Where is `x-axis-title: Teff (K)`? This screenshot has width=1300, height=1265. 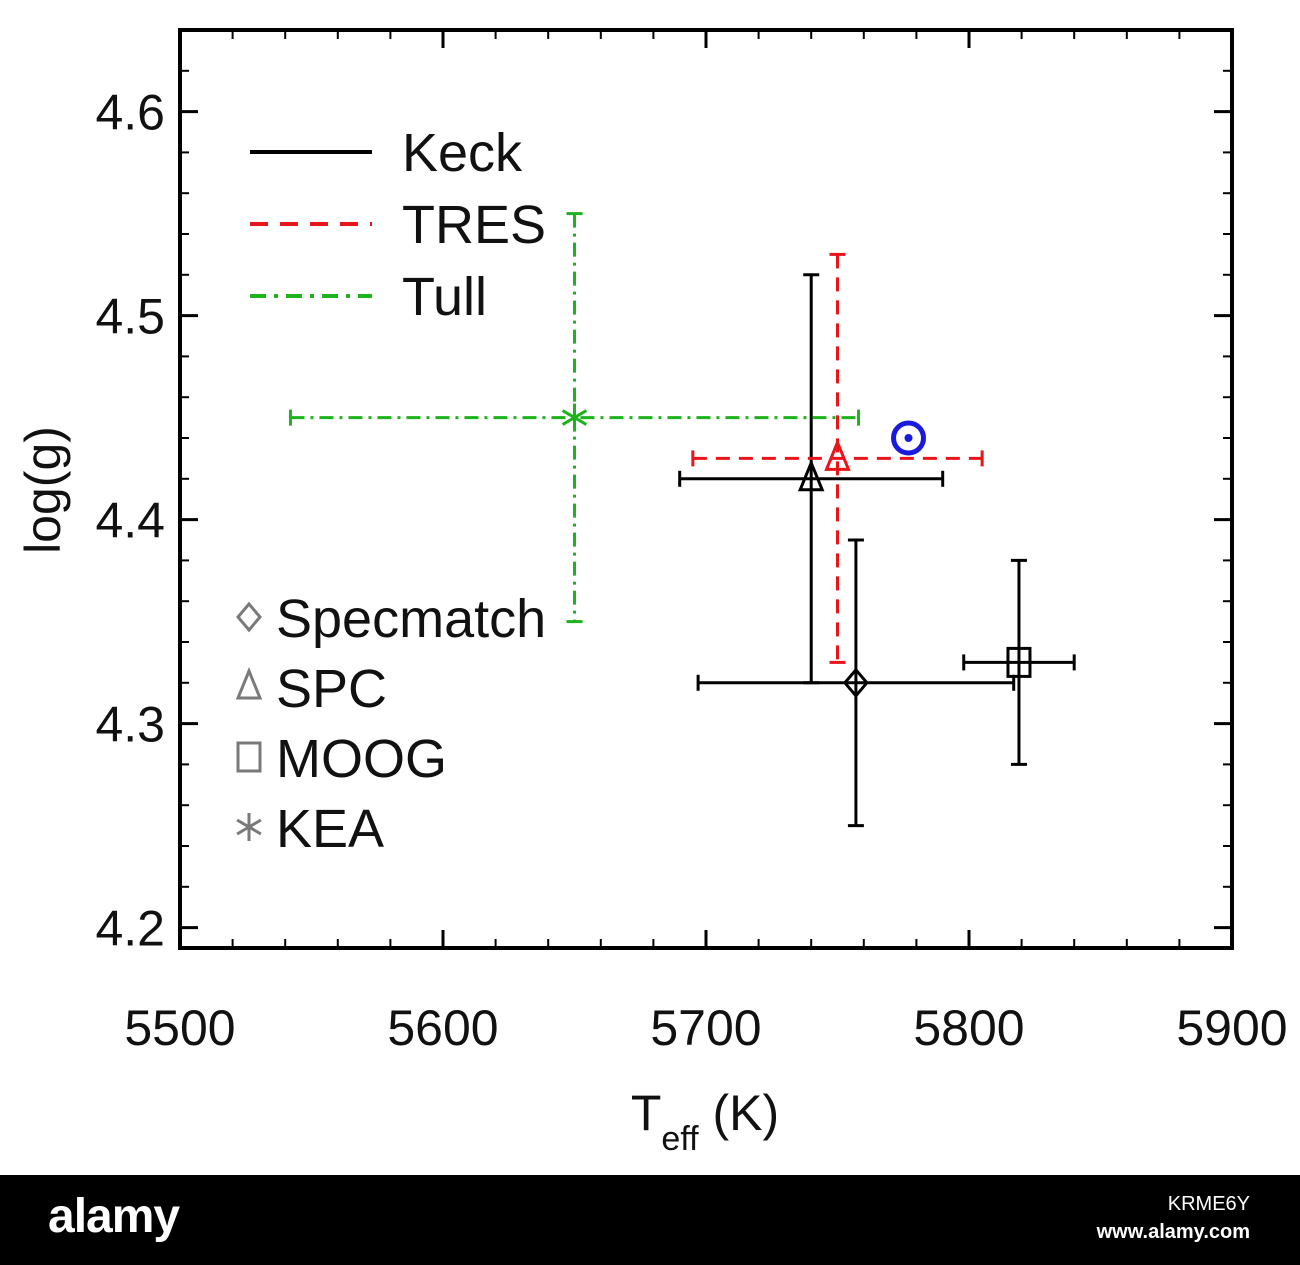
x-axis-title: Teff (K) is located at coordinates (705, 1121).